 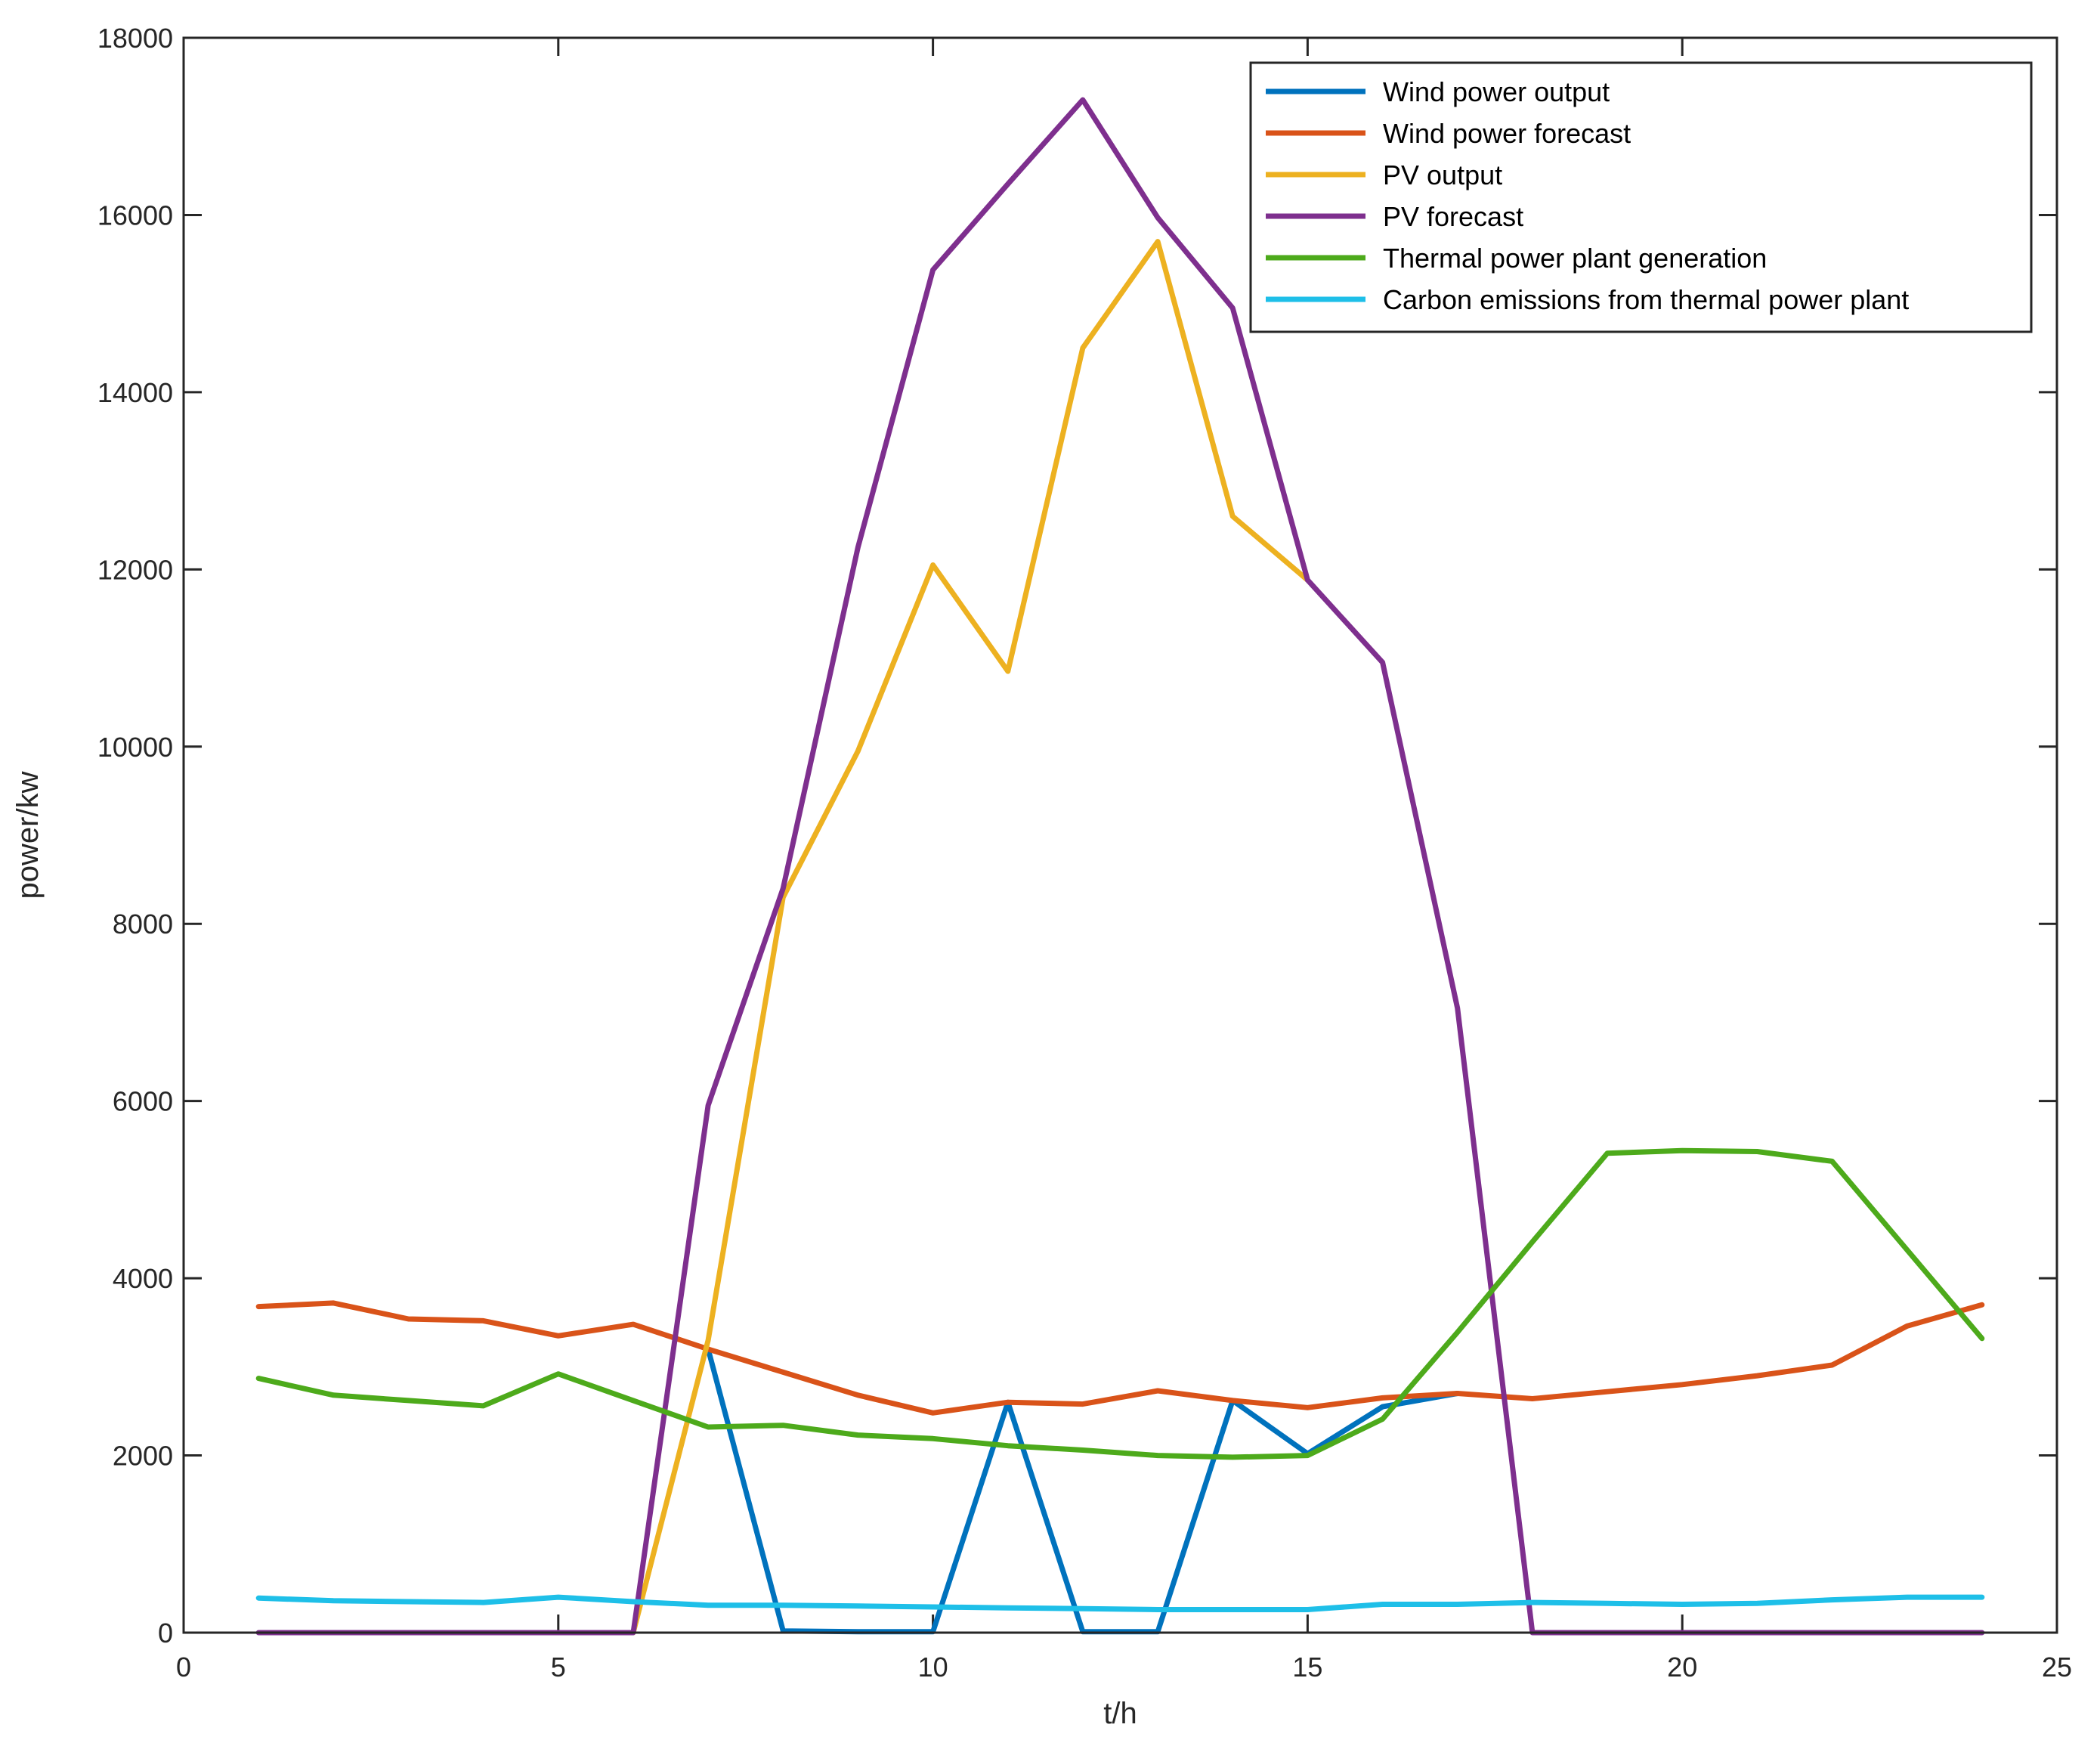 What do you see at coordinates (2057, 1668) in the screenshot?
I see `x-tick-label: 25` at bounding box center [2057, 1668].